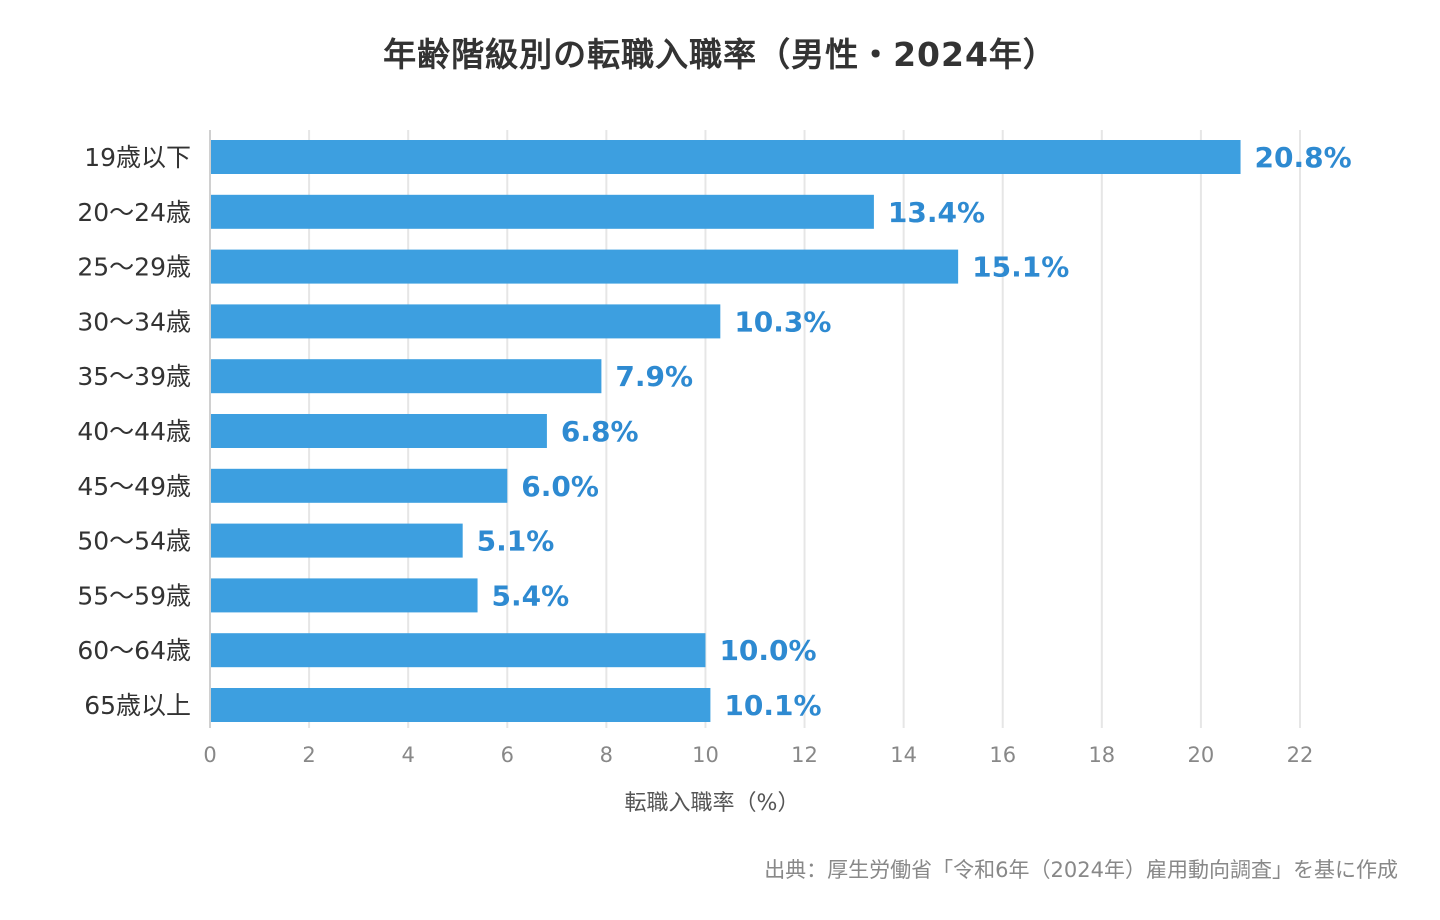  What do you see at coordinates (134, 486) in the screenshot?
I see `category-label: 45〜49歳` at bounding box center [134, 486].